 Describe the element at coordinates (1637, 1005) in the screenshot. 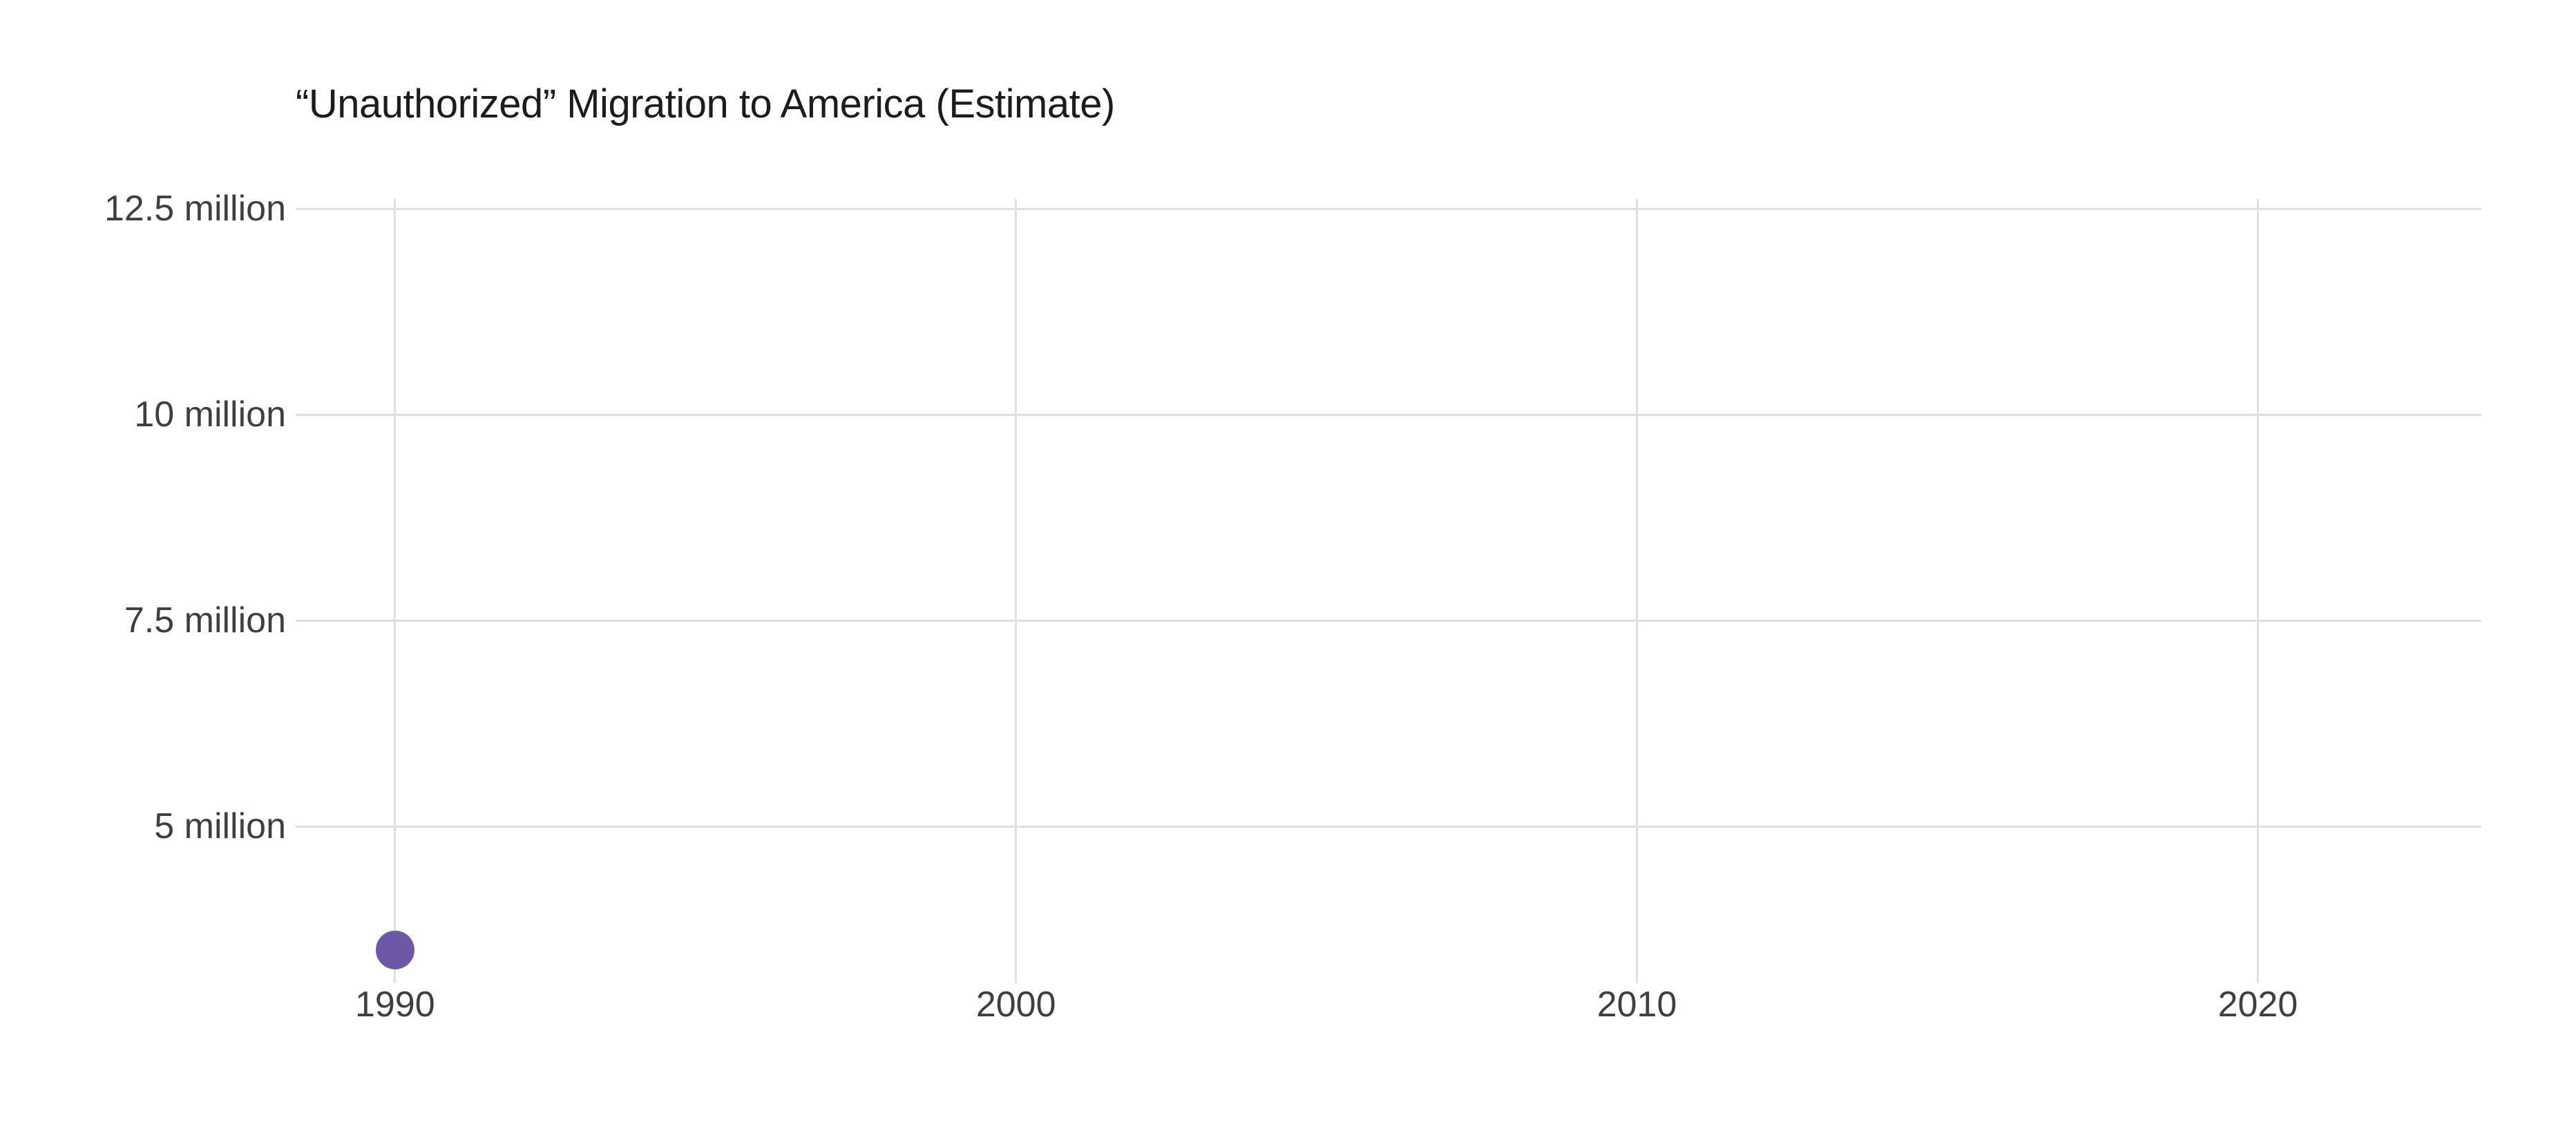

I see `x-tick-label: 2010` at that location.